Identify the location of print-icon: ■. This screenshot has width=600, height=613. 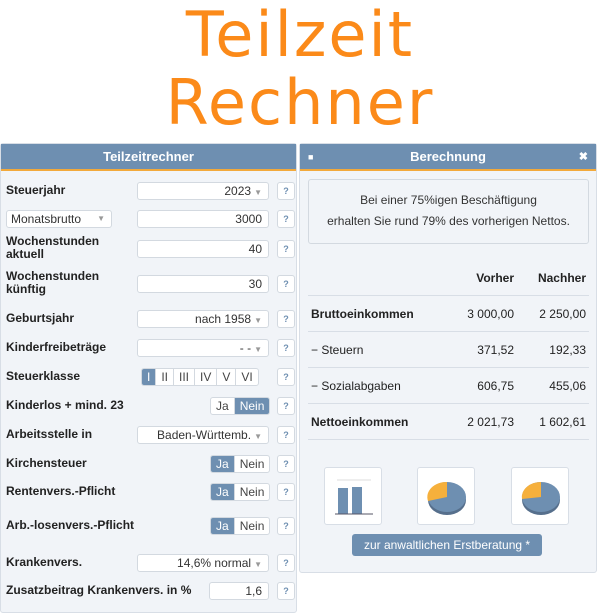
(311, 157).